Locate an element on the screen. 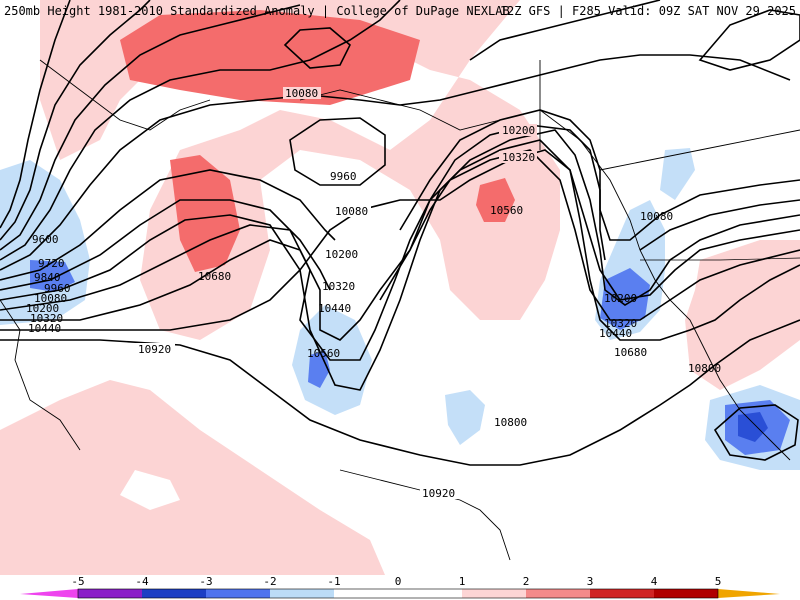 The width and height of the screenshot is (800, 600). pos-anomaly-max-alaska is located at coordinates (205, 213).